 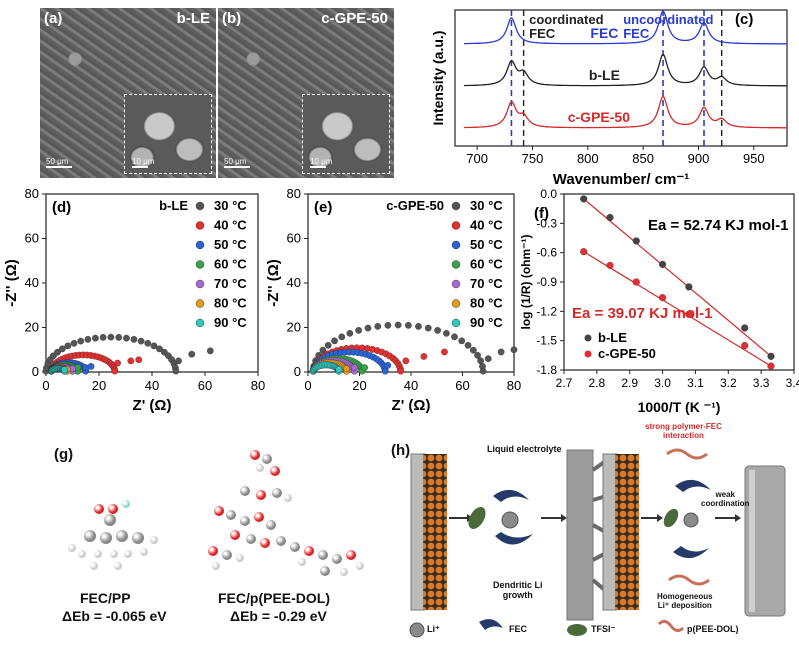 I want to click on panel-letter-f: (f), so click(x=541, y=213).